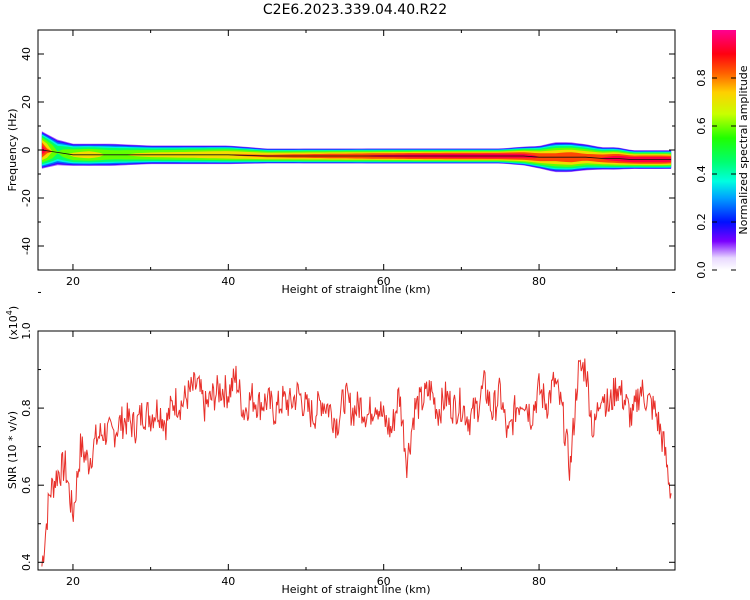  Describe the element at coordinates (743, 149) in the screenshot. I see `colorbar-label: Normalized spectral amplitude` at that location.